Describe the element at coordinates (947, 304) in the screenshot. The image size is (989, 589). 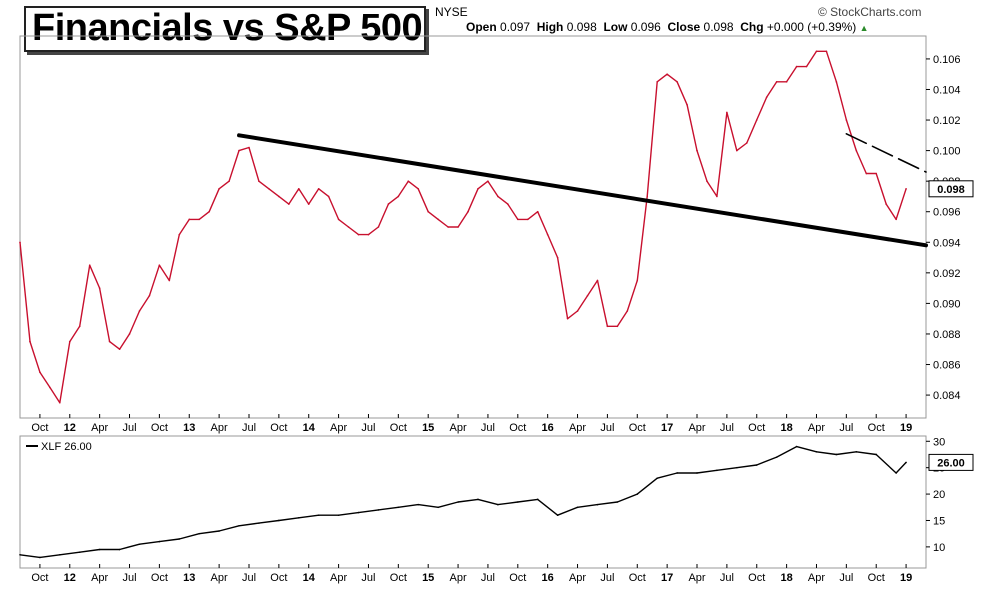
I see `main-y-tick-label: 0.090` at that location.